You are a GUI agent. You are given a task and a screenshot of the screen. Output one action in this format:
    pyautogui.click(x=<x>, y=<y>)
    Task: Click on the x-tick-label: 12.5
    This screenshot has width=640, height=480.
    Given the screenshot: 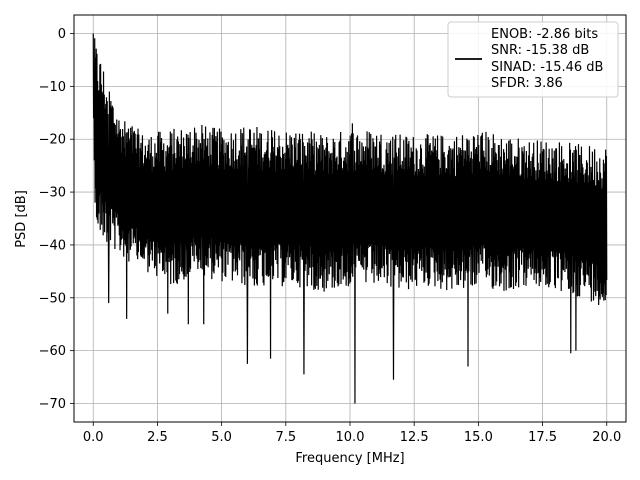 What is the action you would take?
    pyautogui.click(x=414, y=437)
    